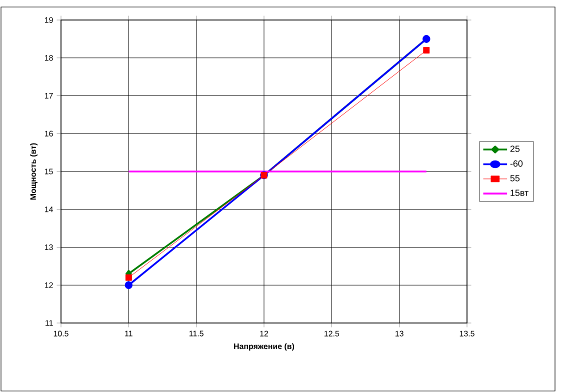 This screenshot has height=392, width=563. Describe the element at coordinates (515, 178) in the screenshot. I see `legend-label: 55` at that location.